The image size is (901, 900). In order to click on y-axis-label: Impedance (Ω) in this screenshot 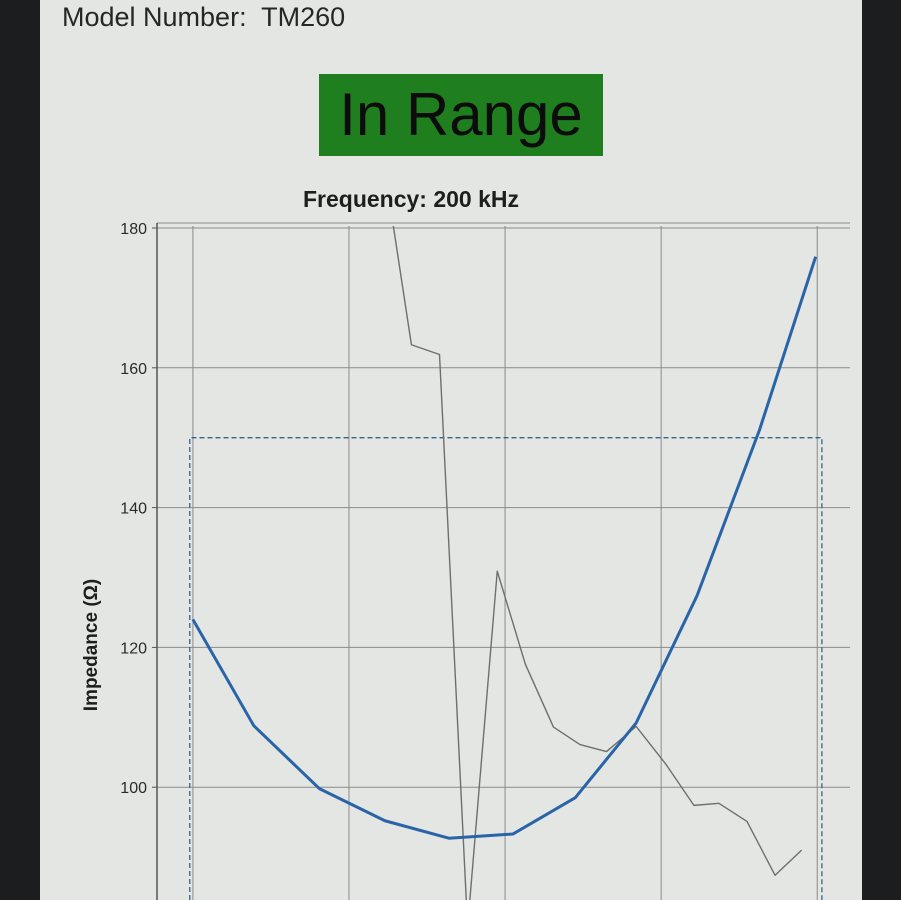, I will do `click(91, 645)`.